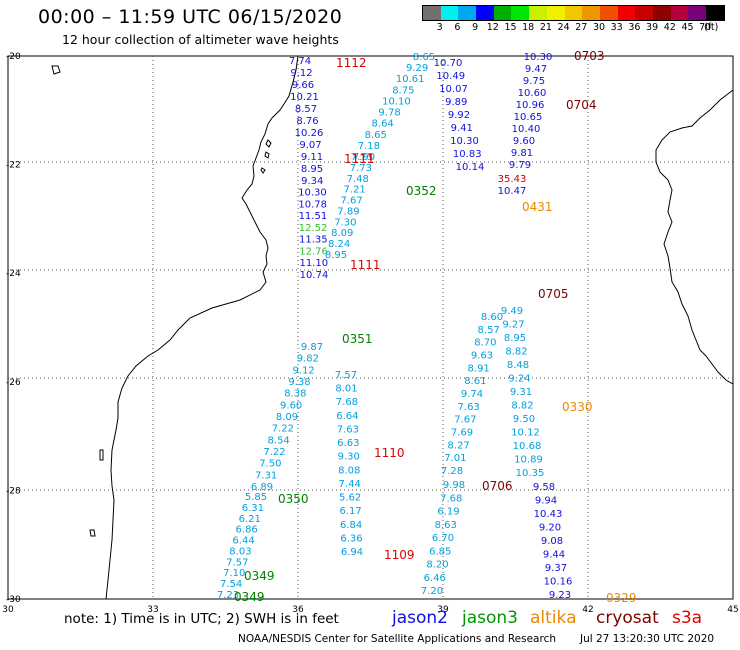 The width and height of the screenshot is (740, 650). What do you see at coordinates (563, 27) in the screenshot?
I see `color-scale-tick: 24` at bounding box center [563, 27].